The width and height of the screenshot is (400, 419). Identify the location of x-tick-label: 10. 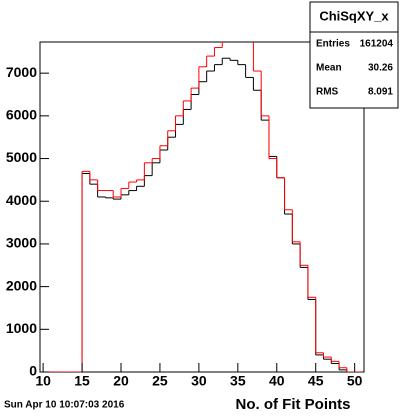
(43, 381).